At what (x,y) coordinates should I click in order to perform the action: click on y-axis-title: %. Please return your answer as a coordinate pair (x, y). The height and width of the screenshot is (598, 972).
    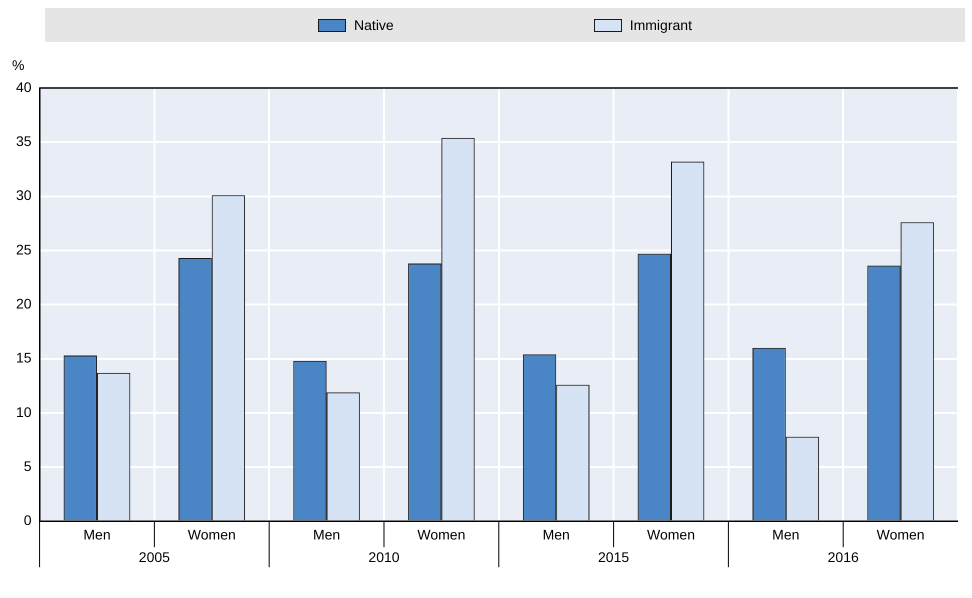
    Looking at the image, I should click on (18, 64).